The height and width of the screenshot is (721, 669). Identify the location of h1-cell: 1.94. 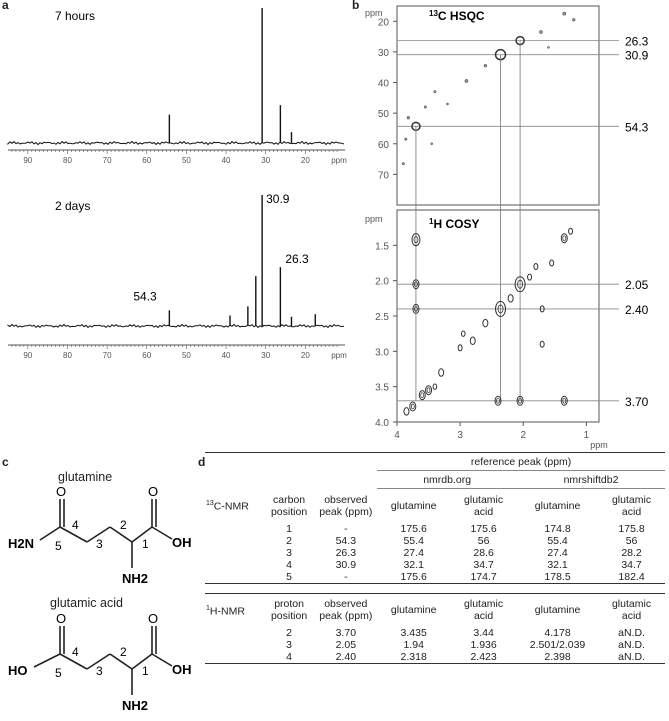
(413, 645).